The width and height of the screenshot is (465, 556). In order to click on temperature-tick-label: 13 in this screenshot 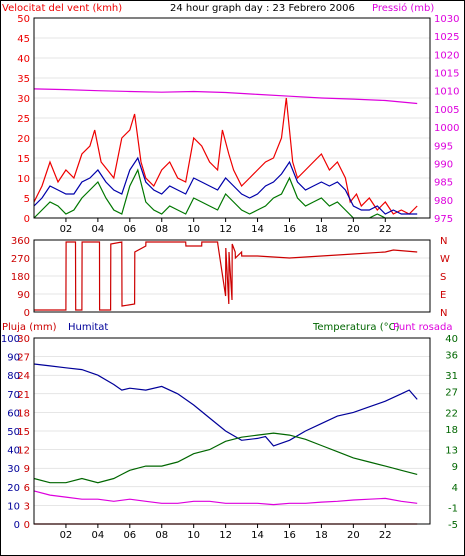, I will do `click(451, 451)`.